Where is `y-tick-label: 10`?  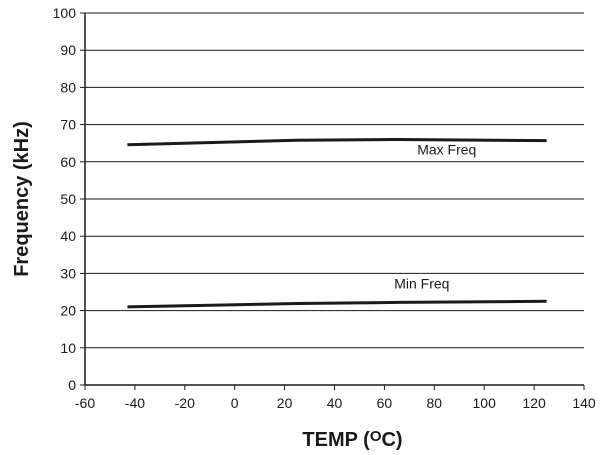
y-tick-label: 10 is located at coordinates (68, 348).